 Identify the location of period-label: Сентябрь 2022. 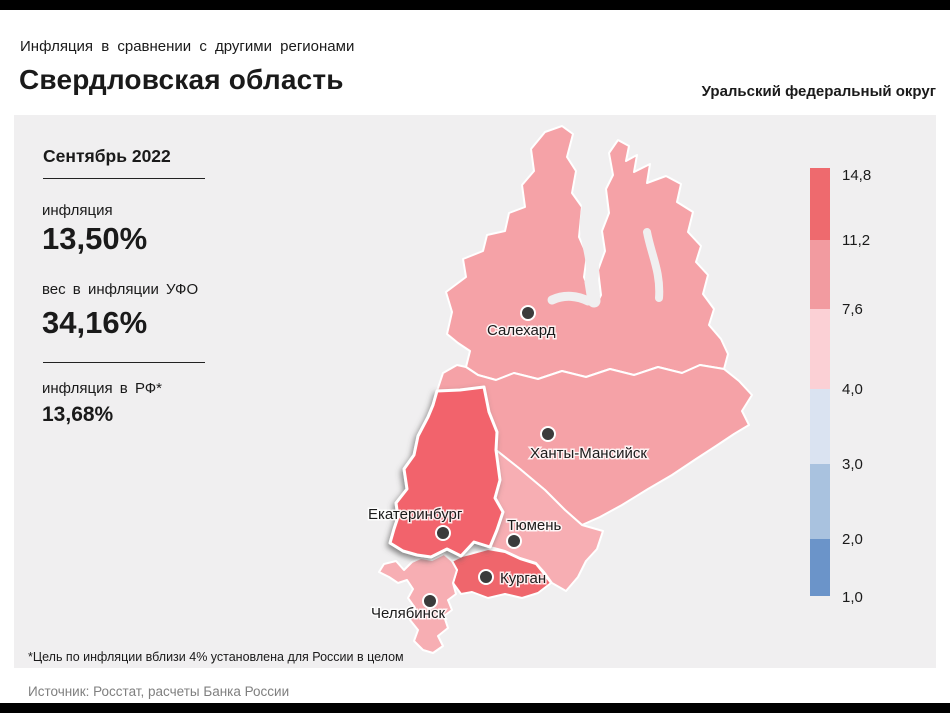
(107, 156).